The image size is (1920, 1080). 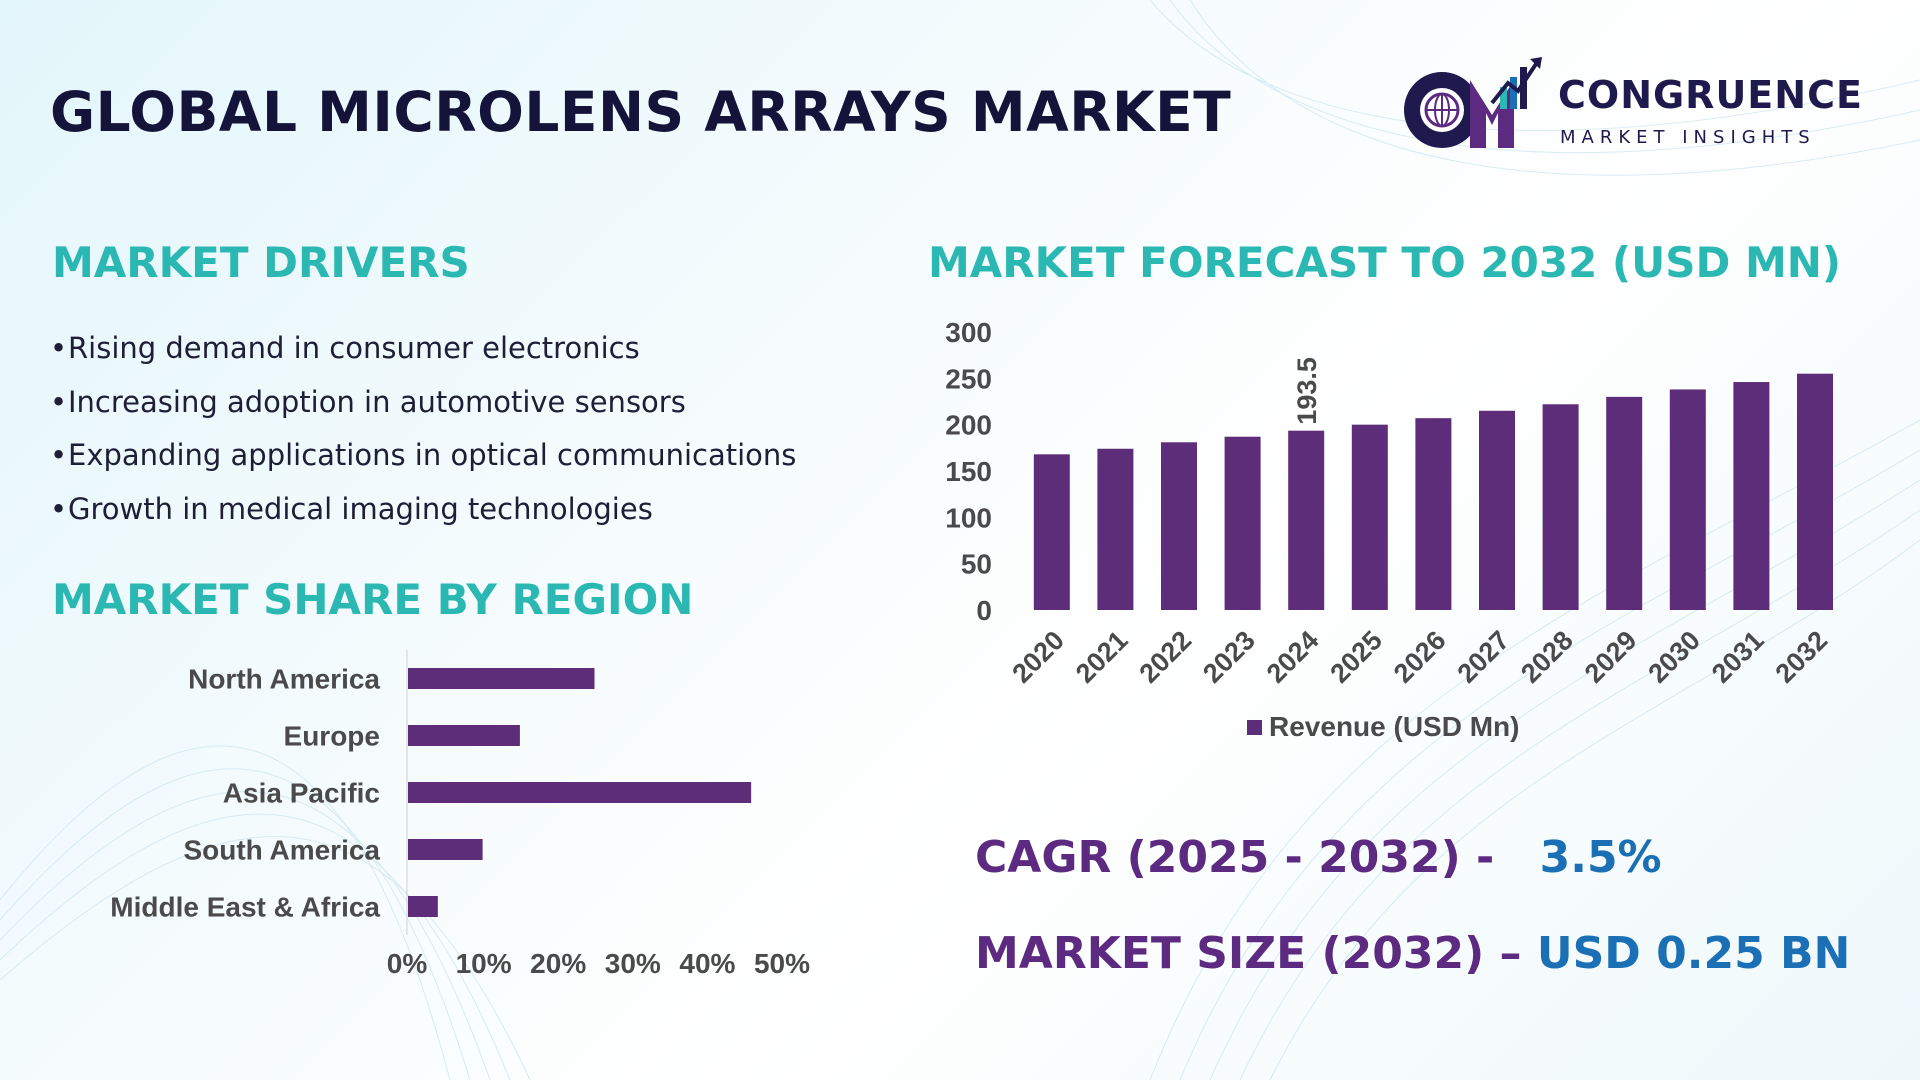 What do you see at coordinates (1102, 657) in the screenshot?
I see `x-tick-label: 2021` at bounding box center [1102, 657].